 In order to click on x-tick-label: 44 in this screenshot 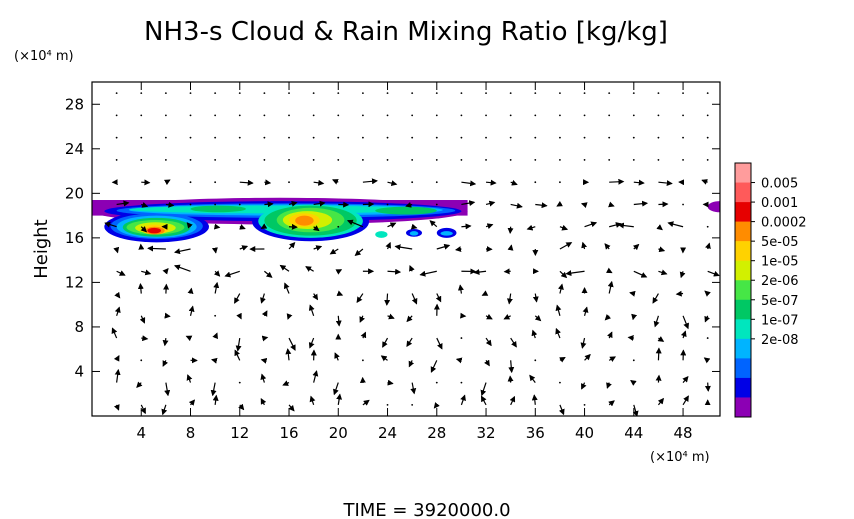, I will do `click(633, 433)`.